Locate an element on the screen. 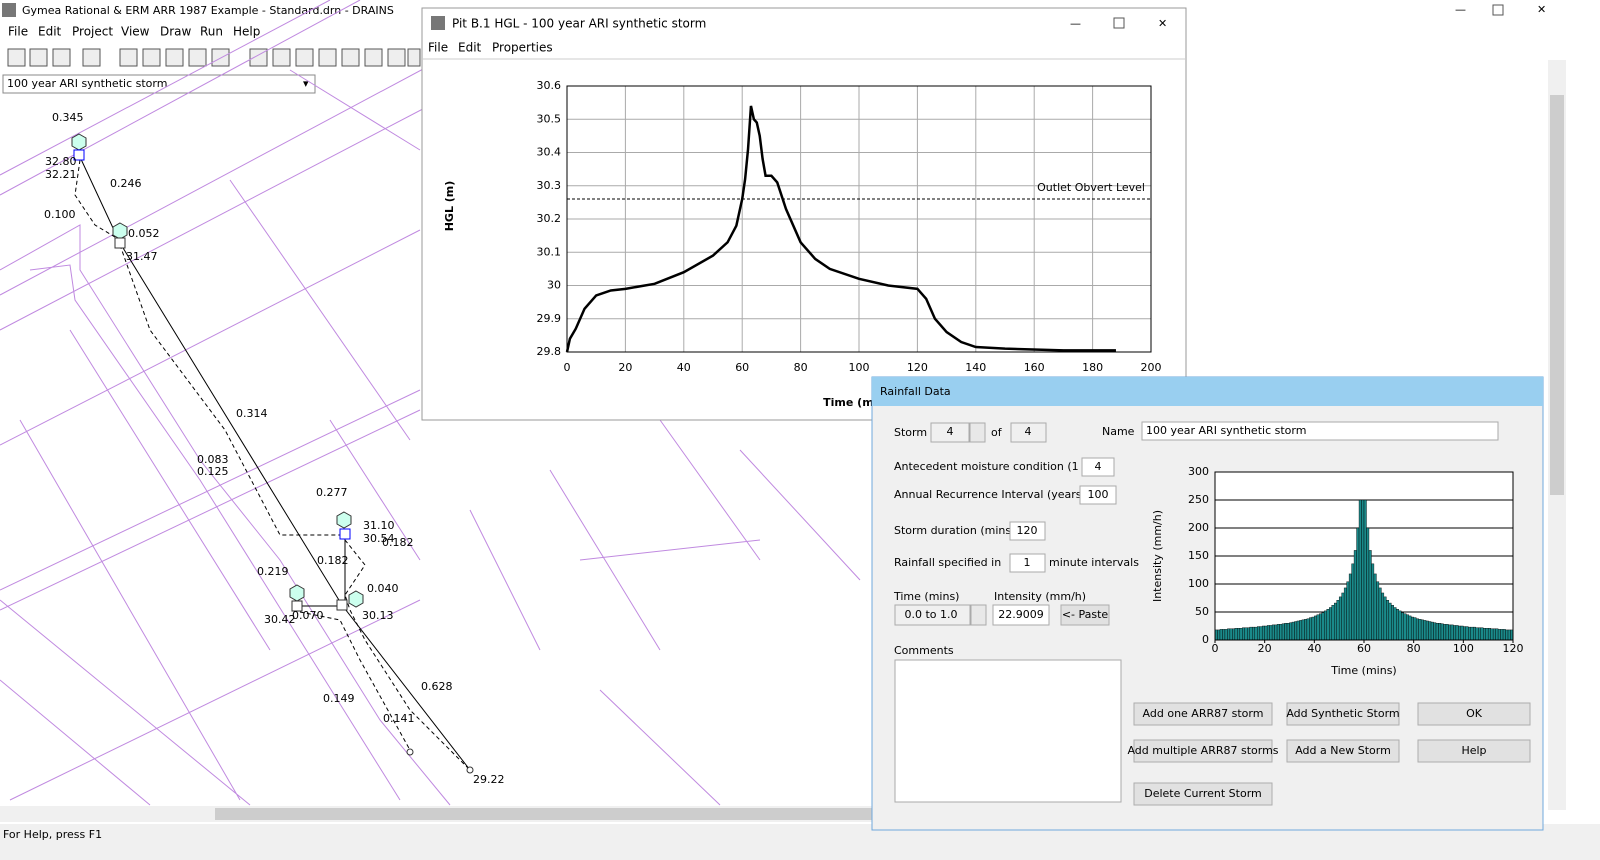 Image resolution: width=1600 pixels, height=860 pixels. button-text: Add multiple ARR87 storms is located at coordinates (1202, 750).